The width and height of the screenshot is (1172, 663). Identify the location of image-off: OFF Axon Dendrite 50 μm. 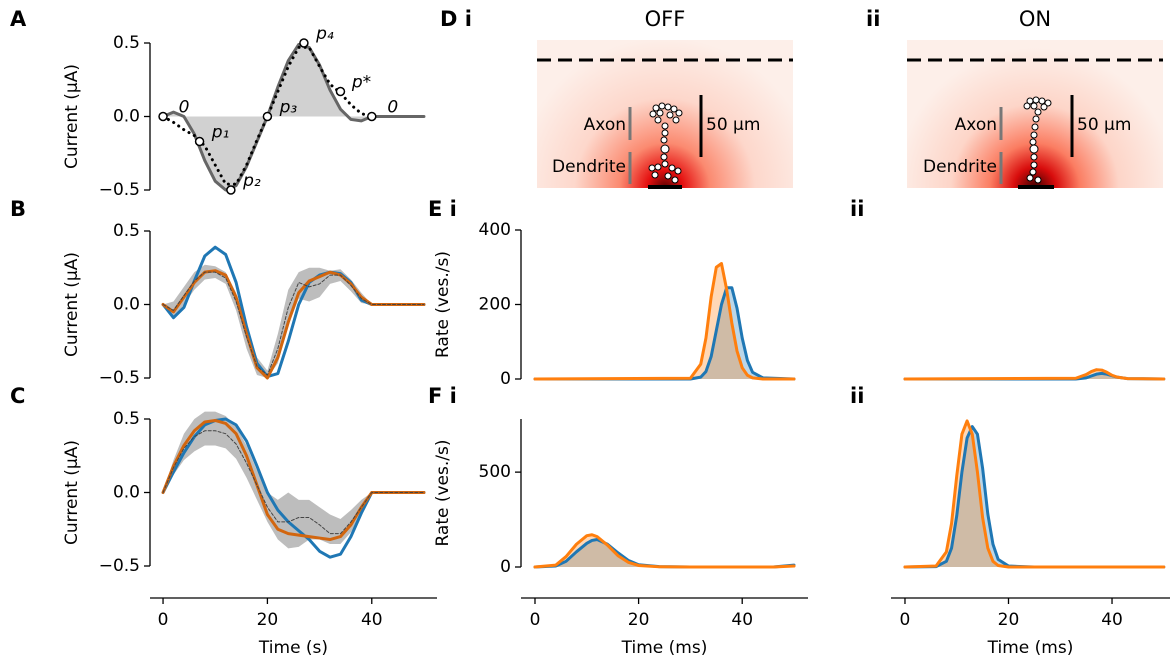
(665, 98).